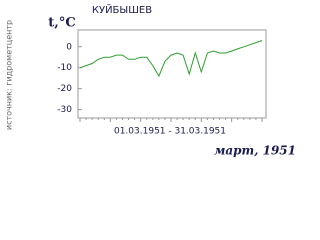 The height and width of the screenshot is (240, 320). I want to click on y-tick-label: -30, so click(64, 110).